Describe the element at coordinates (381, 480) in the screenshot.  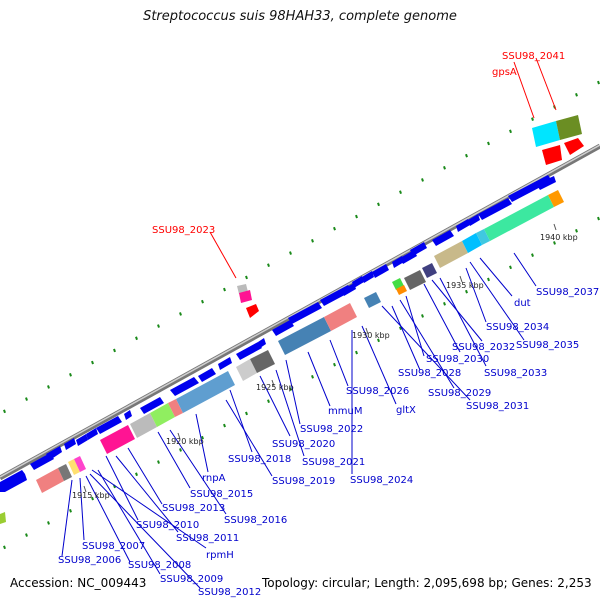
I see `gene-label: SSU98_2024` at that location.